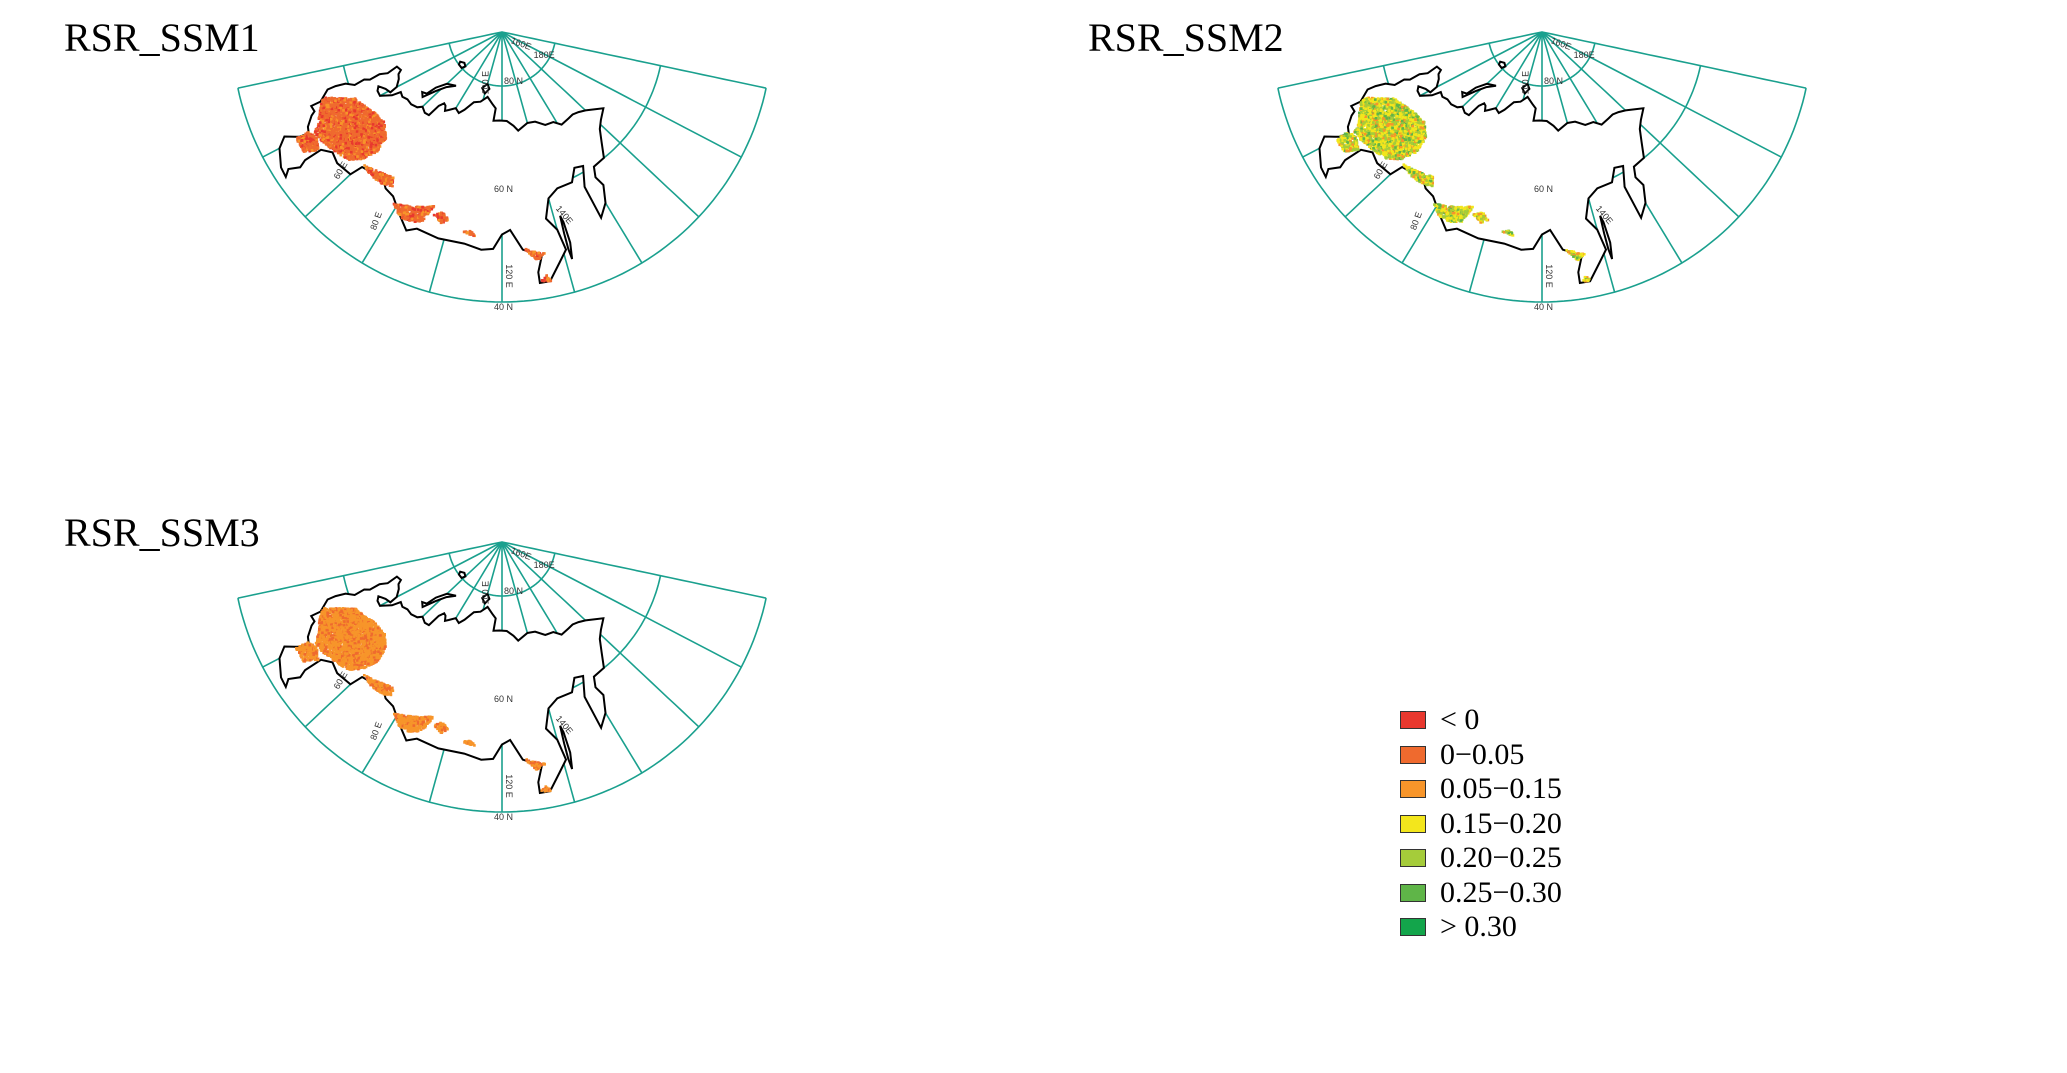  What do you see at coordinates (424, 189) in the screenshot?
I see `rsr-data-layer` at bounding box center [424, 189].